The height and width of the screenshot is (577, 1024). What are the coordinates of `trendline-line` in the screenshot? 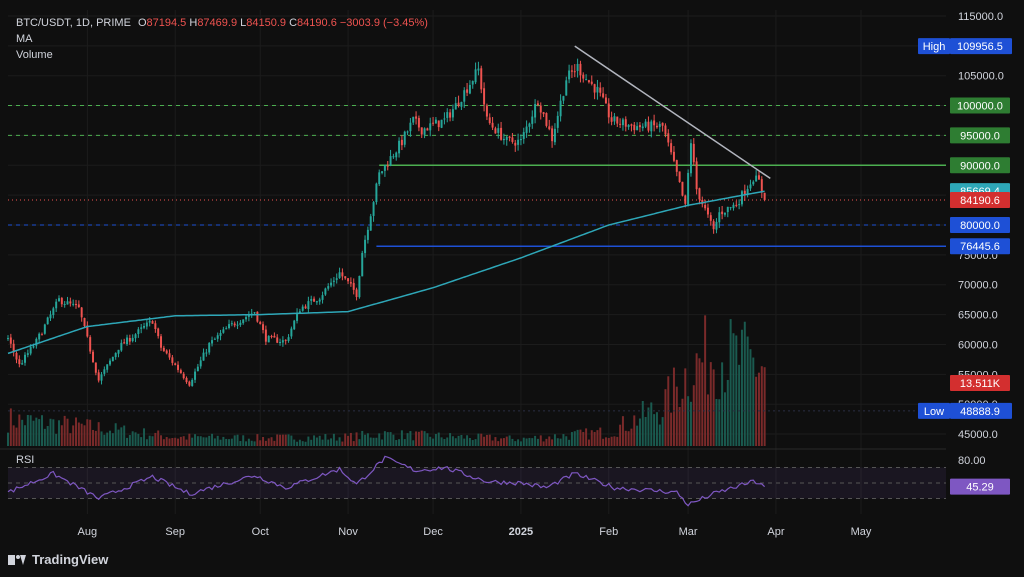 It's located at (672, 112).